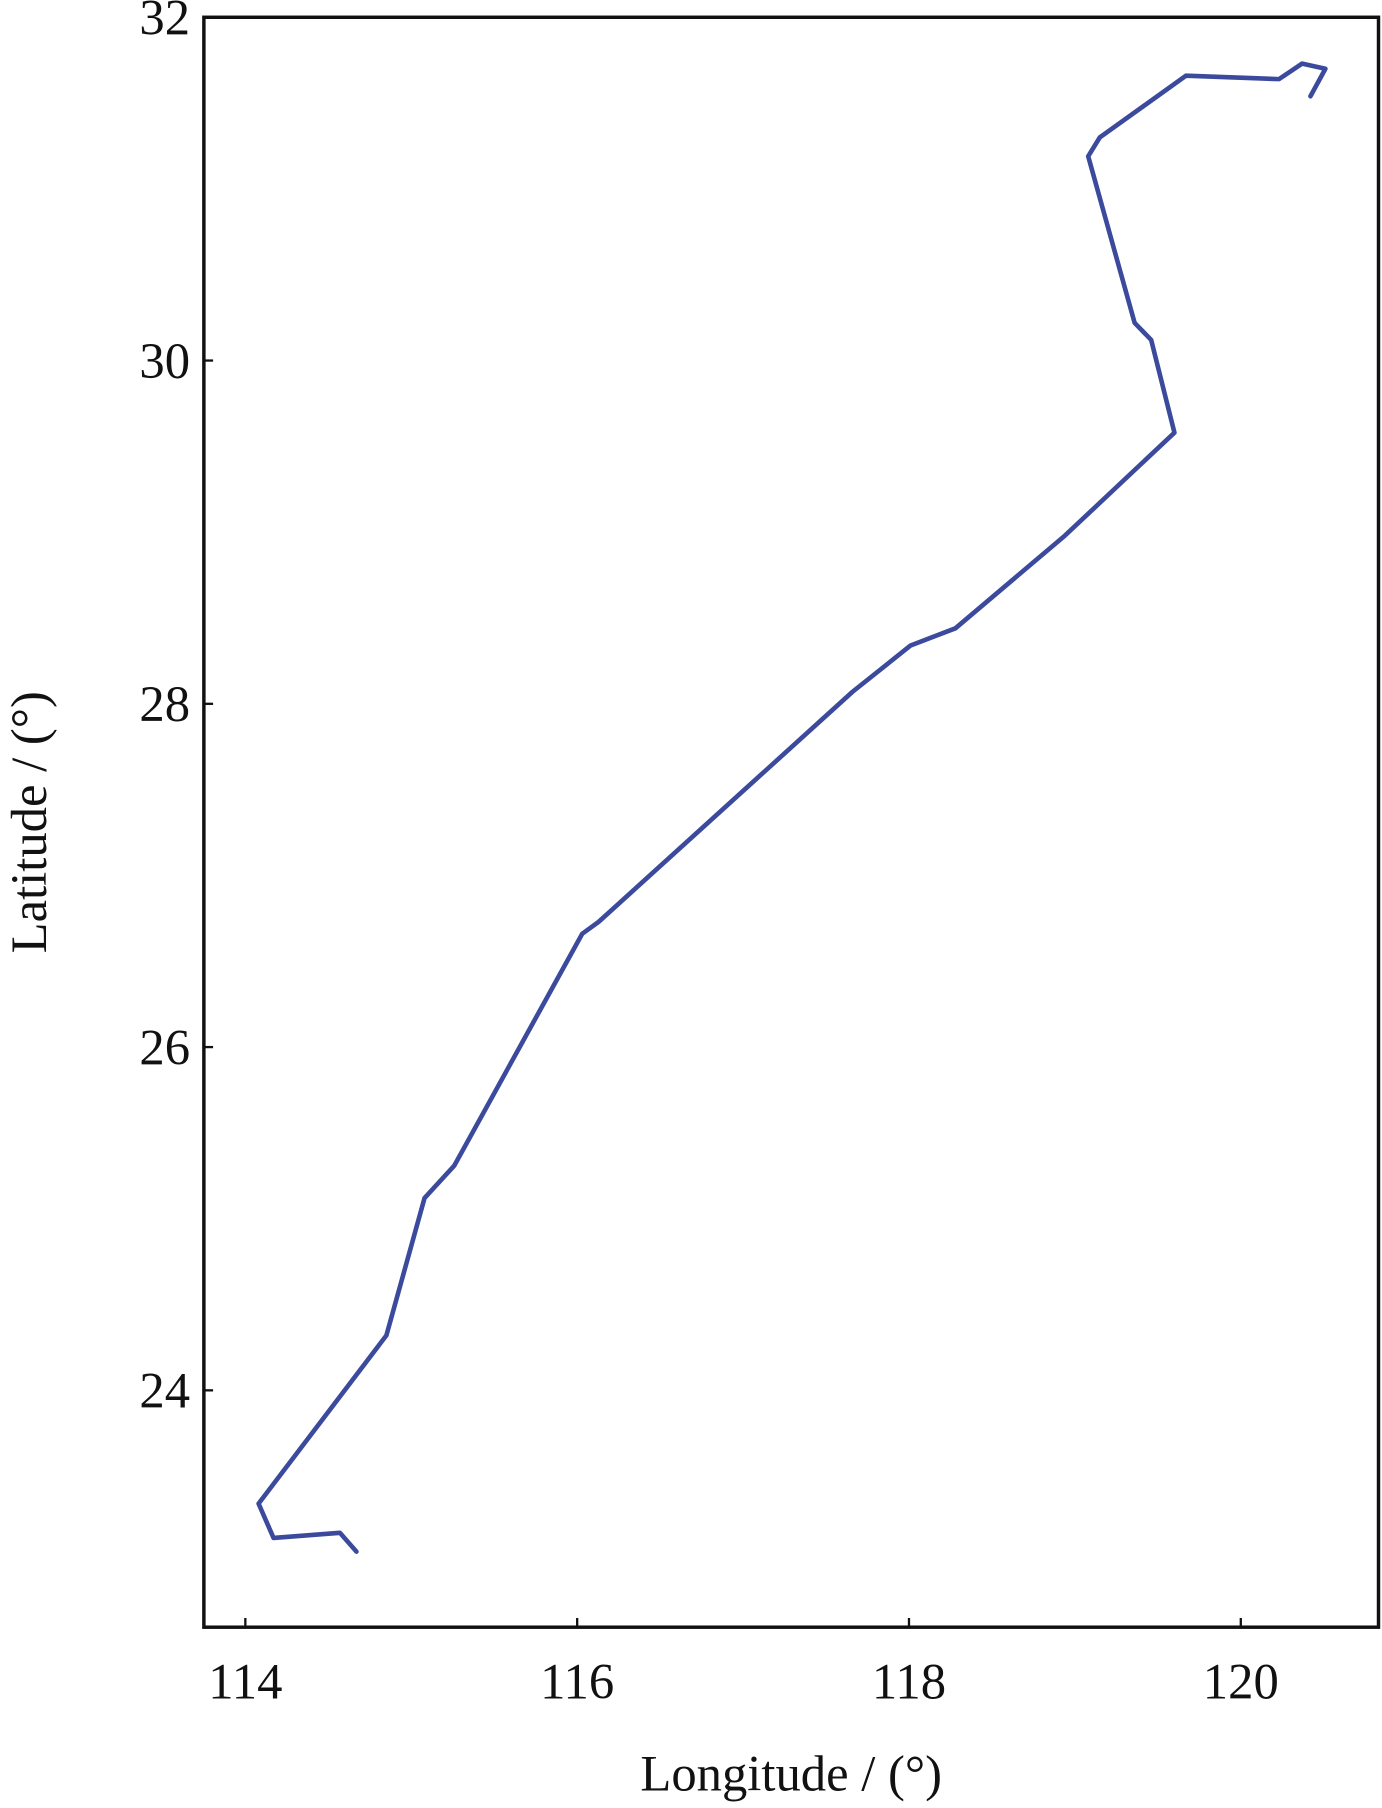  What do you see at coordinates (29, 822) in the screenshot?
I see `y-axis-label: Latitude / (°)` at bounding box center [29, 822].